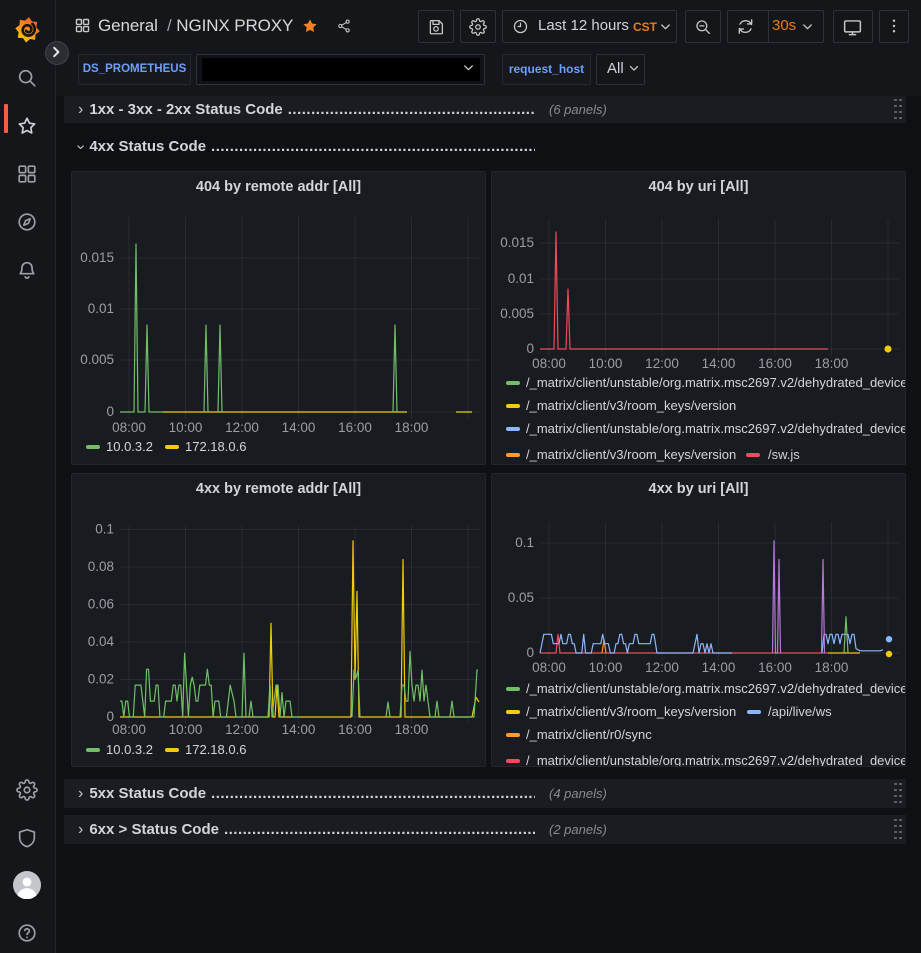 Image resolution: width=921 pixels, height=953 pixels. Describe the element at coordinates (101, 604) in the screenshot. I see `svg-text: 0.06` at that location.